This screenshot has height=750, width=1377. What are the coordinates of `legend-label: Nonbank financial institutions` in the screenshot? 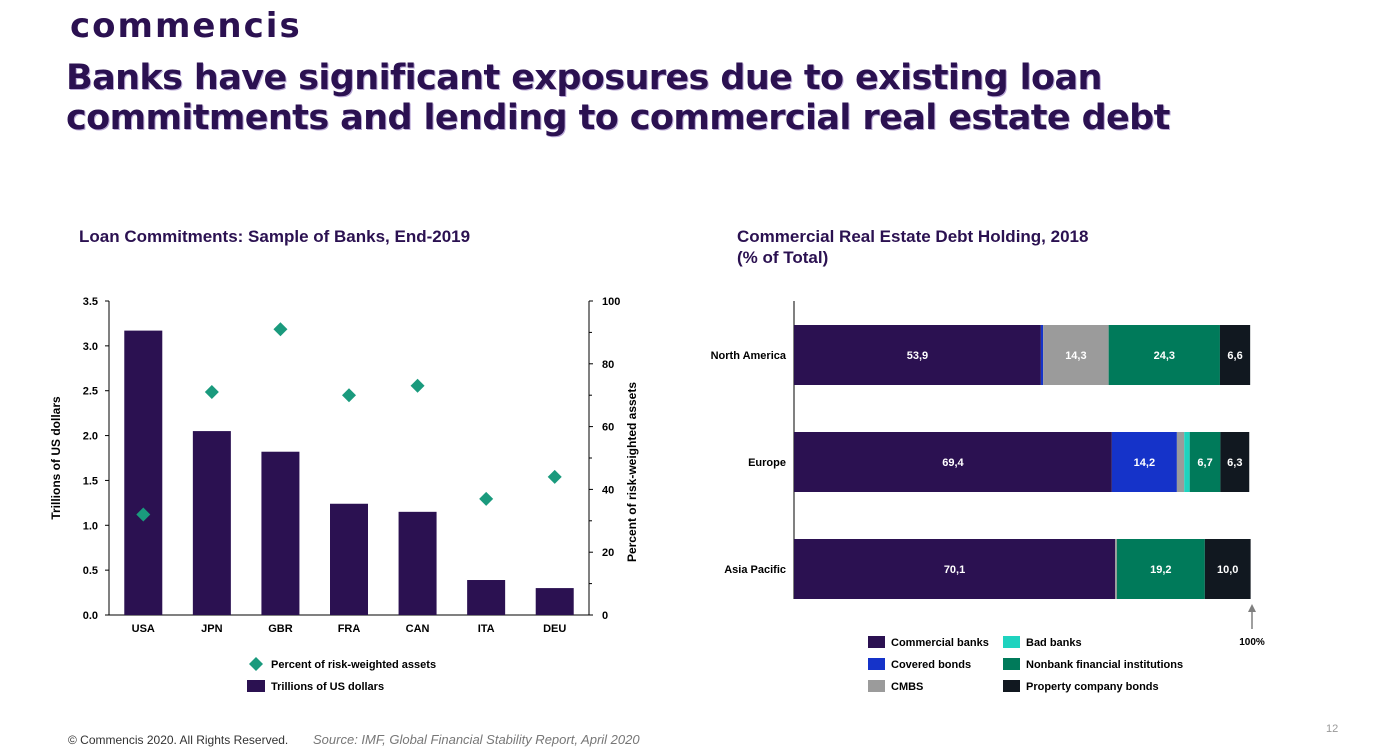 It's located at (1104, 665).